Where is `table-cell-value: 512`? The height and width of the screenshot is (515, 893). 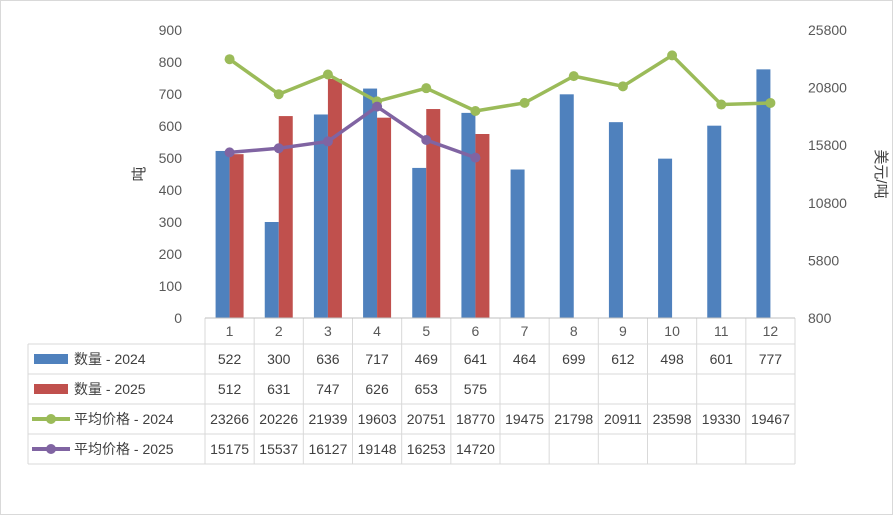
table-cell-value: 512 is located at coordinates (230, 389).